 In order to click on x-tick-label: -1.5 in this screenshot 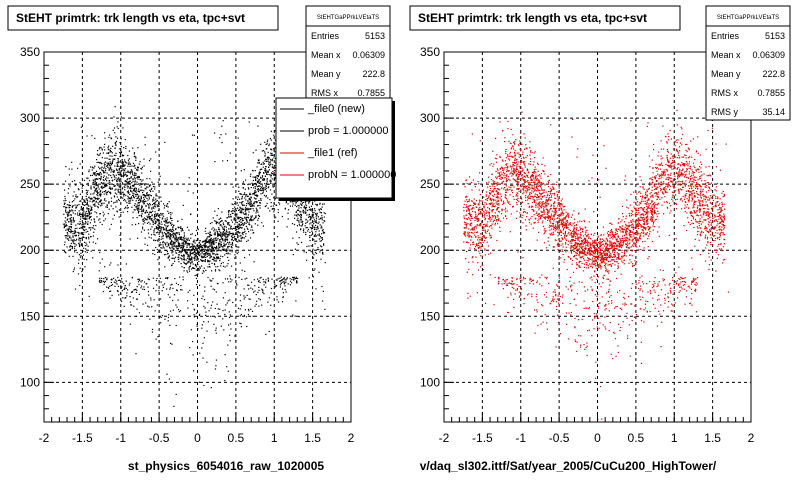, I will do `click(82, 438)`.